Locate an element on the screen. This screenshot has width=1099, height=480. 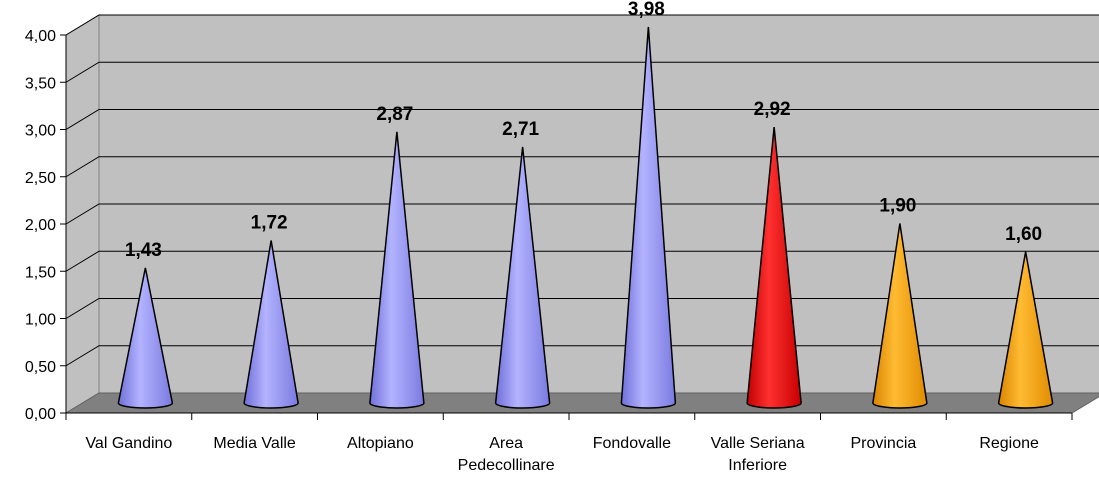
data-label: 2,71 is located at coordinates (520, 129).